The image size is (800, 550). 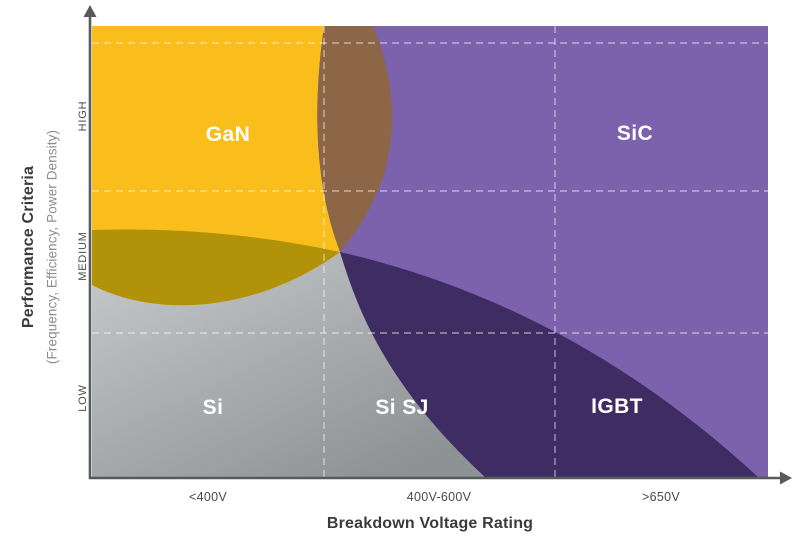 What do you see at coordinates (355, 139) in the screenshot?
I see `overlap-gan-sic` at bounding box center [355, 139].